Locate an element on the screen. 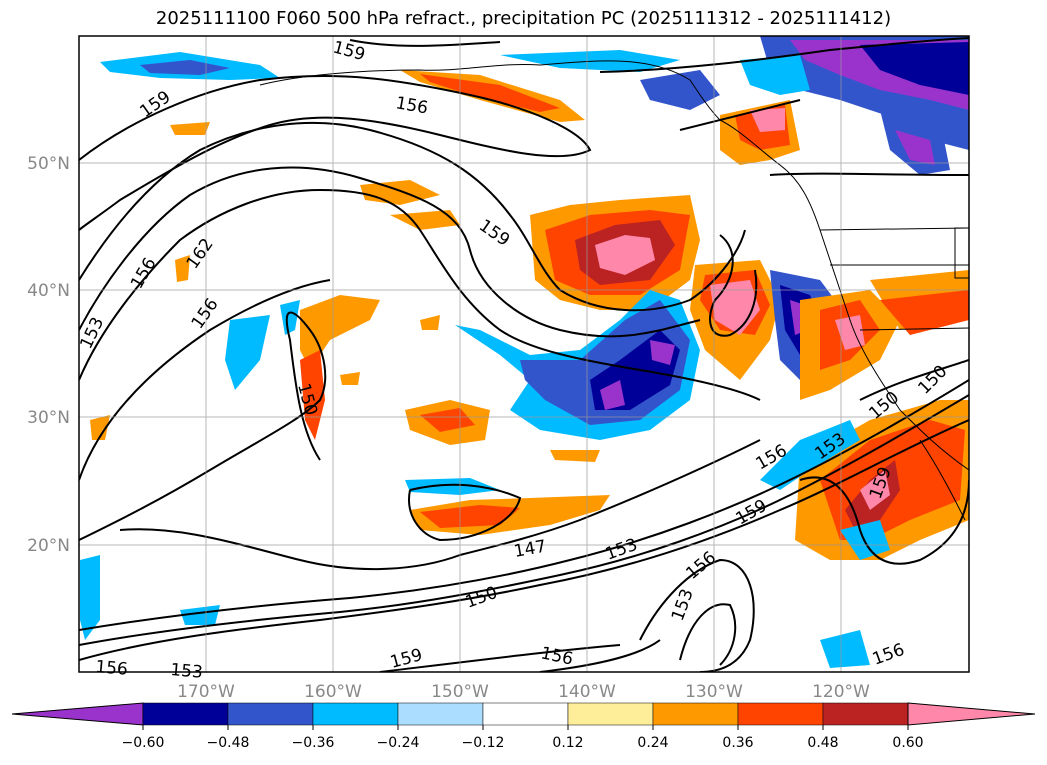 This screenshot has height=765, width=1047. negative-anomaly-northeast is located at coordinates (854, 105).